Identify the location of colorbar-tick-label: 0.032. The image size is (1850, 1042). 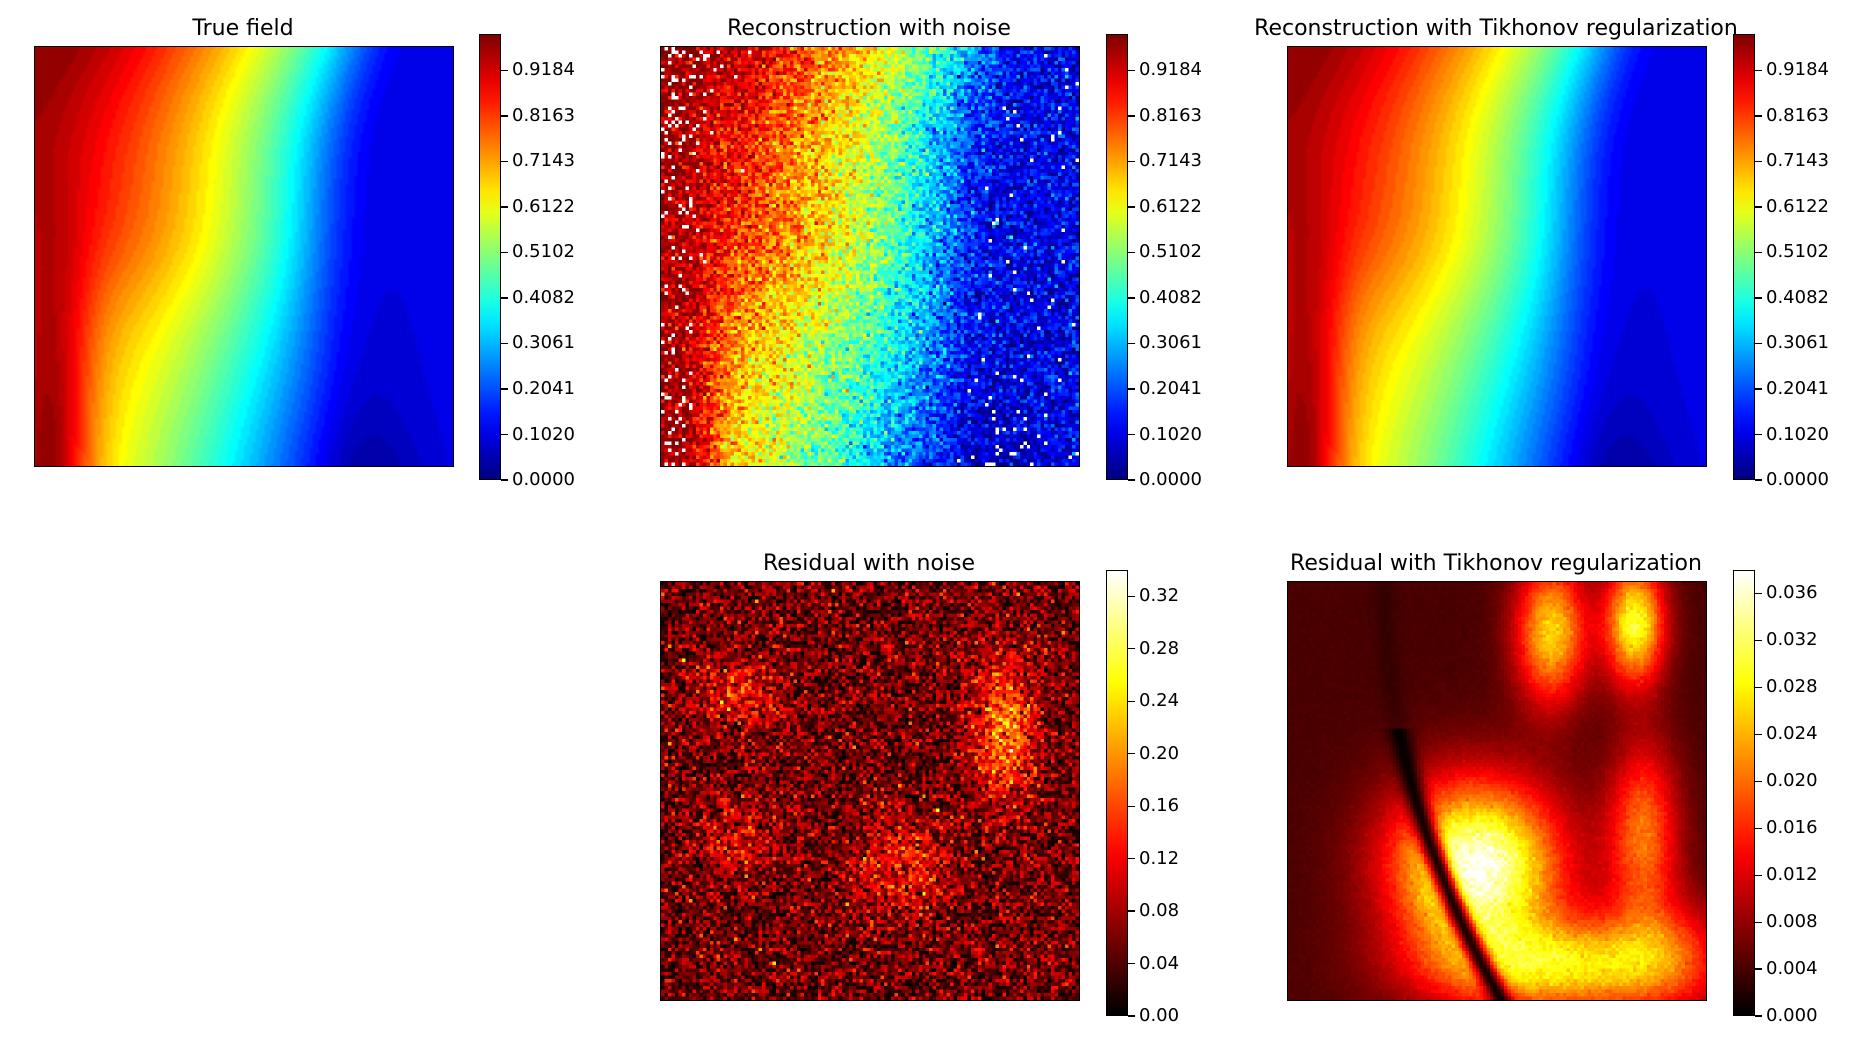
(1792, 640).